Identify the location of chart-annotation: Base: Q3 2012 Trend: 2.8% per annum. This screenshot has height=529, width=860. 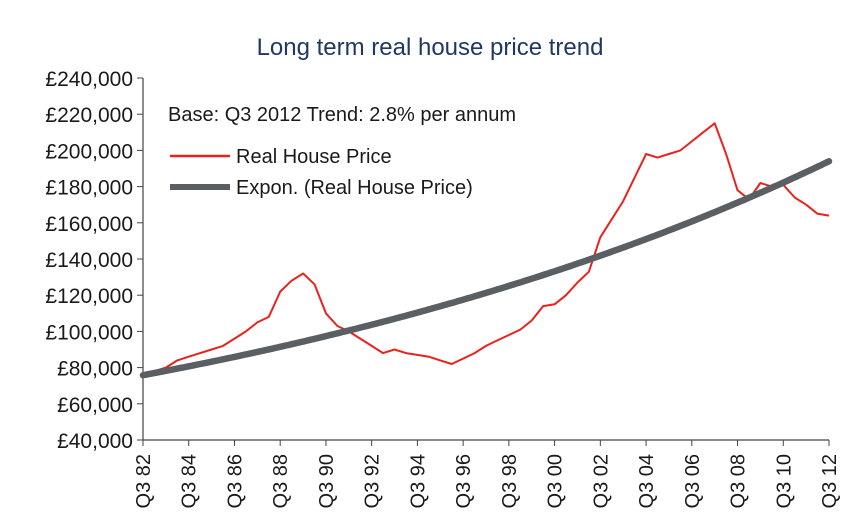
(342, 115).